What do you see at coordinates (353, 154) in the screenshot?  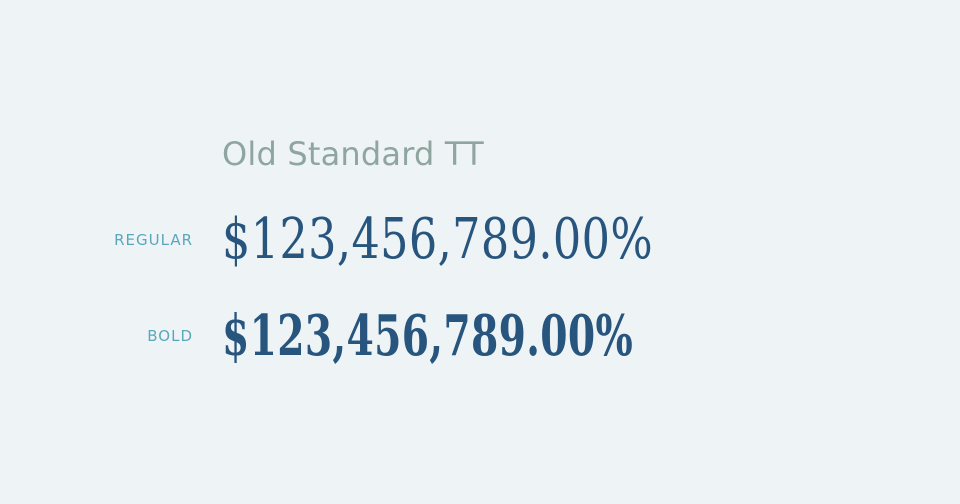 I see `font-name-title: Old Standard TT` at bounding box center [353, 154].